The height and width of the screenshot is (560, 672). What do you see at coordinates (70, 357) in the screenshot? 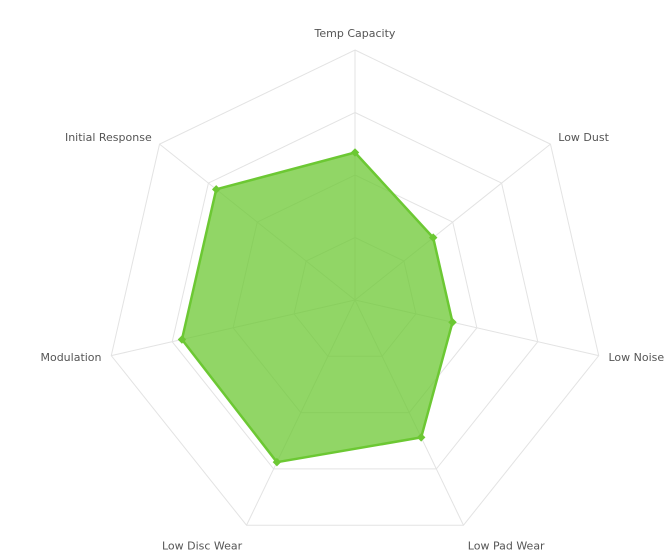
I see `axis-label: Modulation` at bounding box center [70, 357].